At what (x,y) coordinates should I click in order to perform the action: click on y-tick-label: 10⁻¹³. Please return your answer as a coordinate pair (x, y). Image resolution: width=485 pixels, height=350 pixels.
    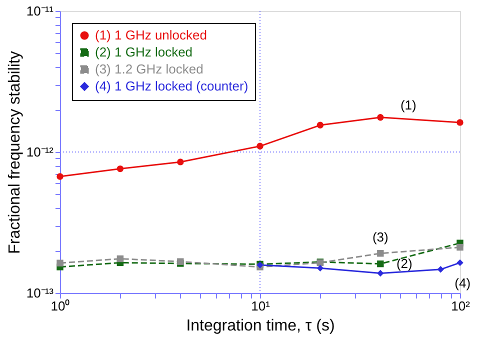
    Looking at the image, I should click on (40, 293).